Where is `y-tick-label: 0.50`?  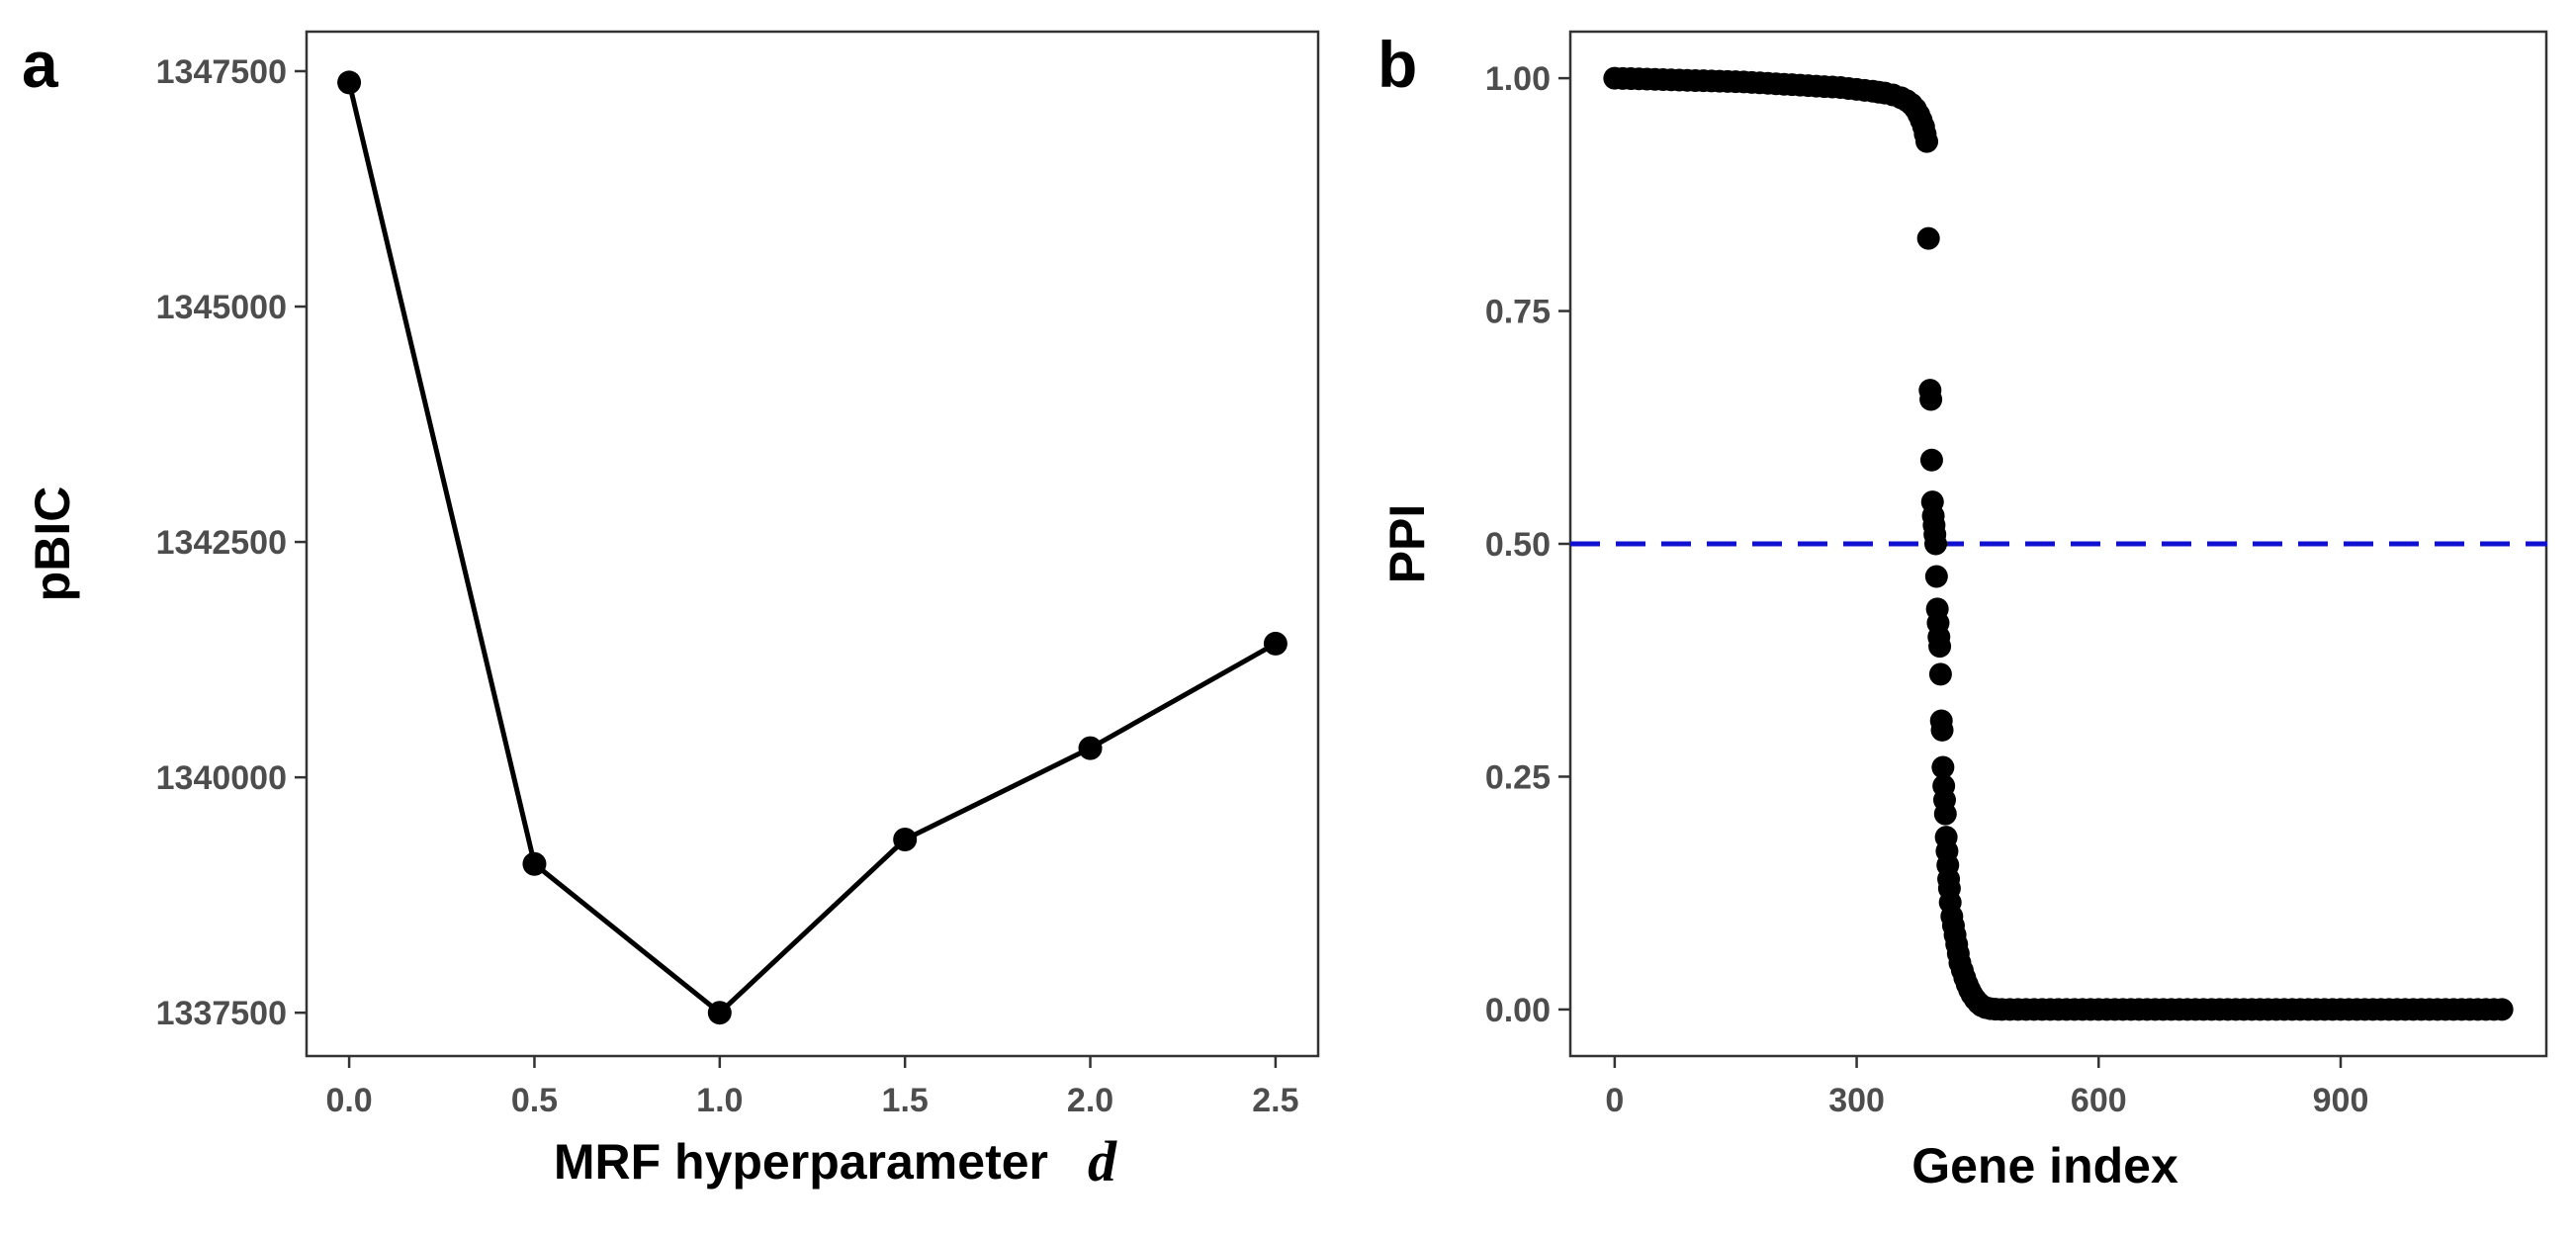
y-tick-label: 0.50 is located at coordinates (1518, 545).